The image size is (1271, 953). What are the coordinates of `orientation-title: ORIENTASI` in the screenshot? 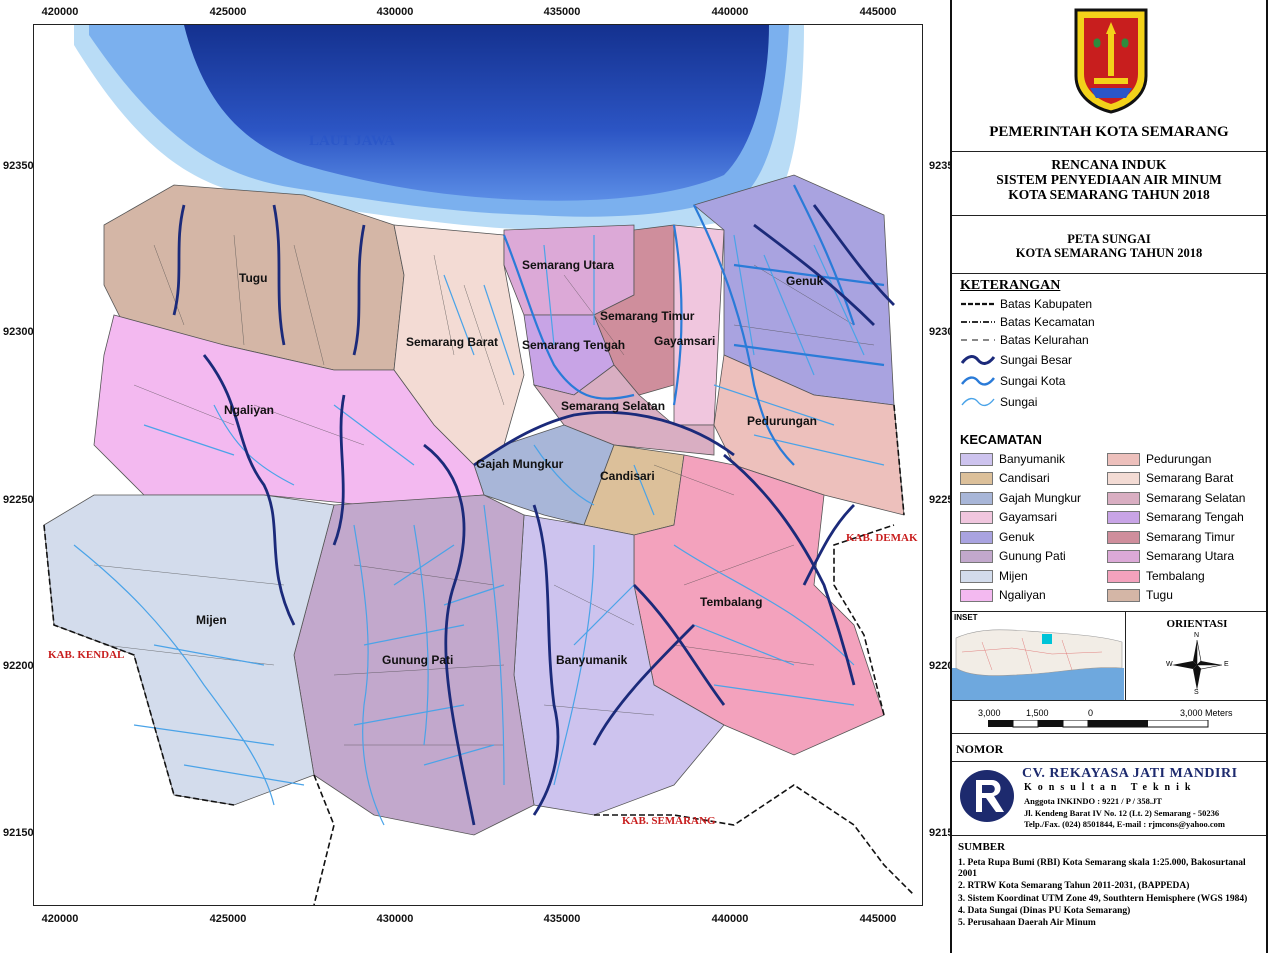 It's located at (1197, 624).